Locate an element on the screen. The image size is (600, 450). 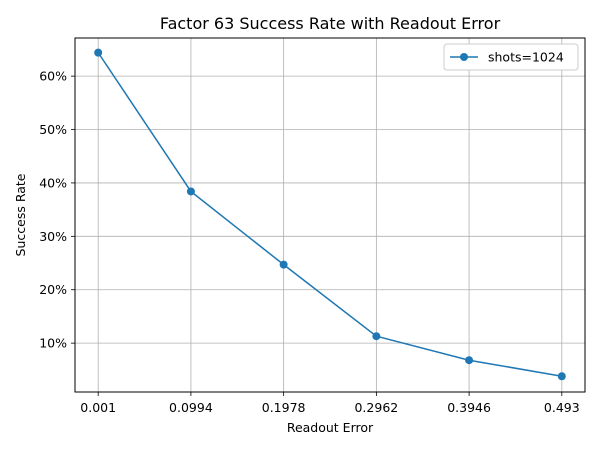
x-tick-label: 0.0994 is located at coordinates (191, 407).